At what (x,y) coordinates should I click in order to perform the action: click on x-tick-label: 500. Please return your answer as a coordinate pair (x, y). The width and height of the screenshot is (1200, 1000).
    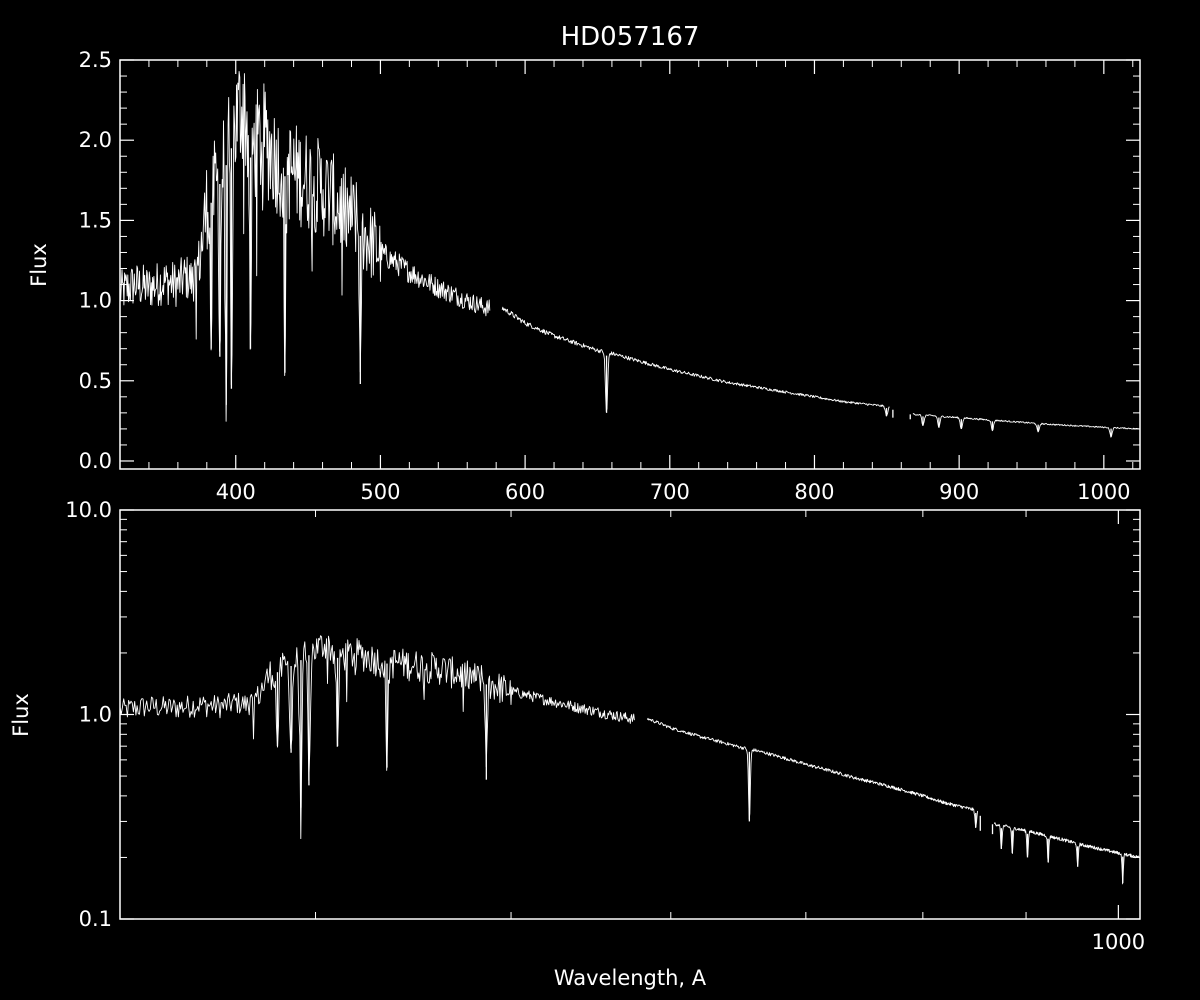
    Looking at the image, I should click on (380, 492).